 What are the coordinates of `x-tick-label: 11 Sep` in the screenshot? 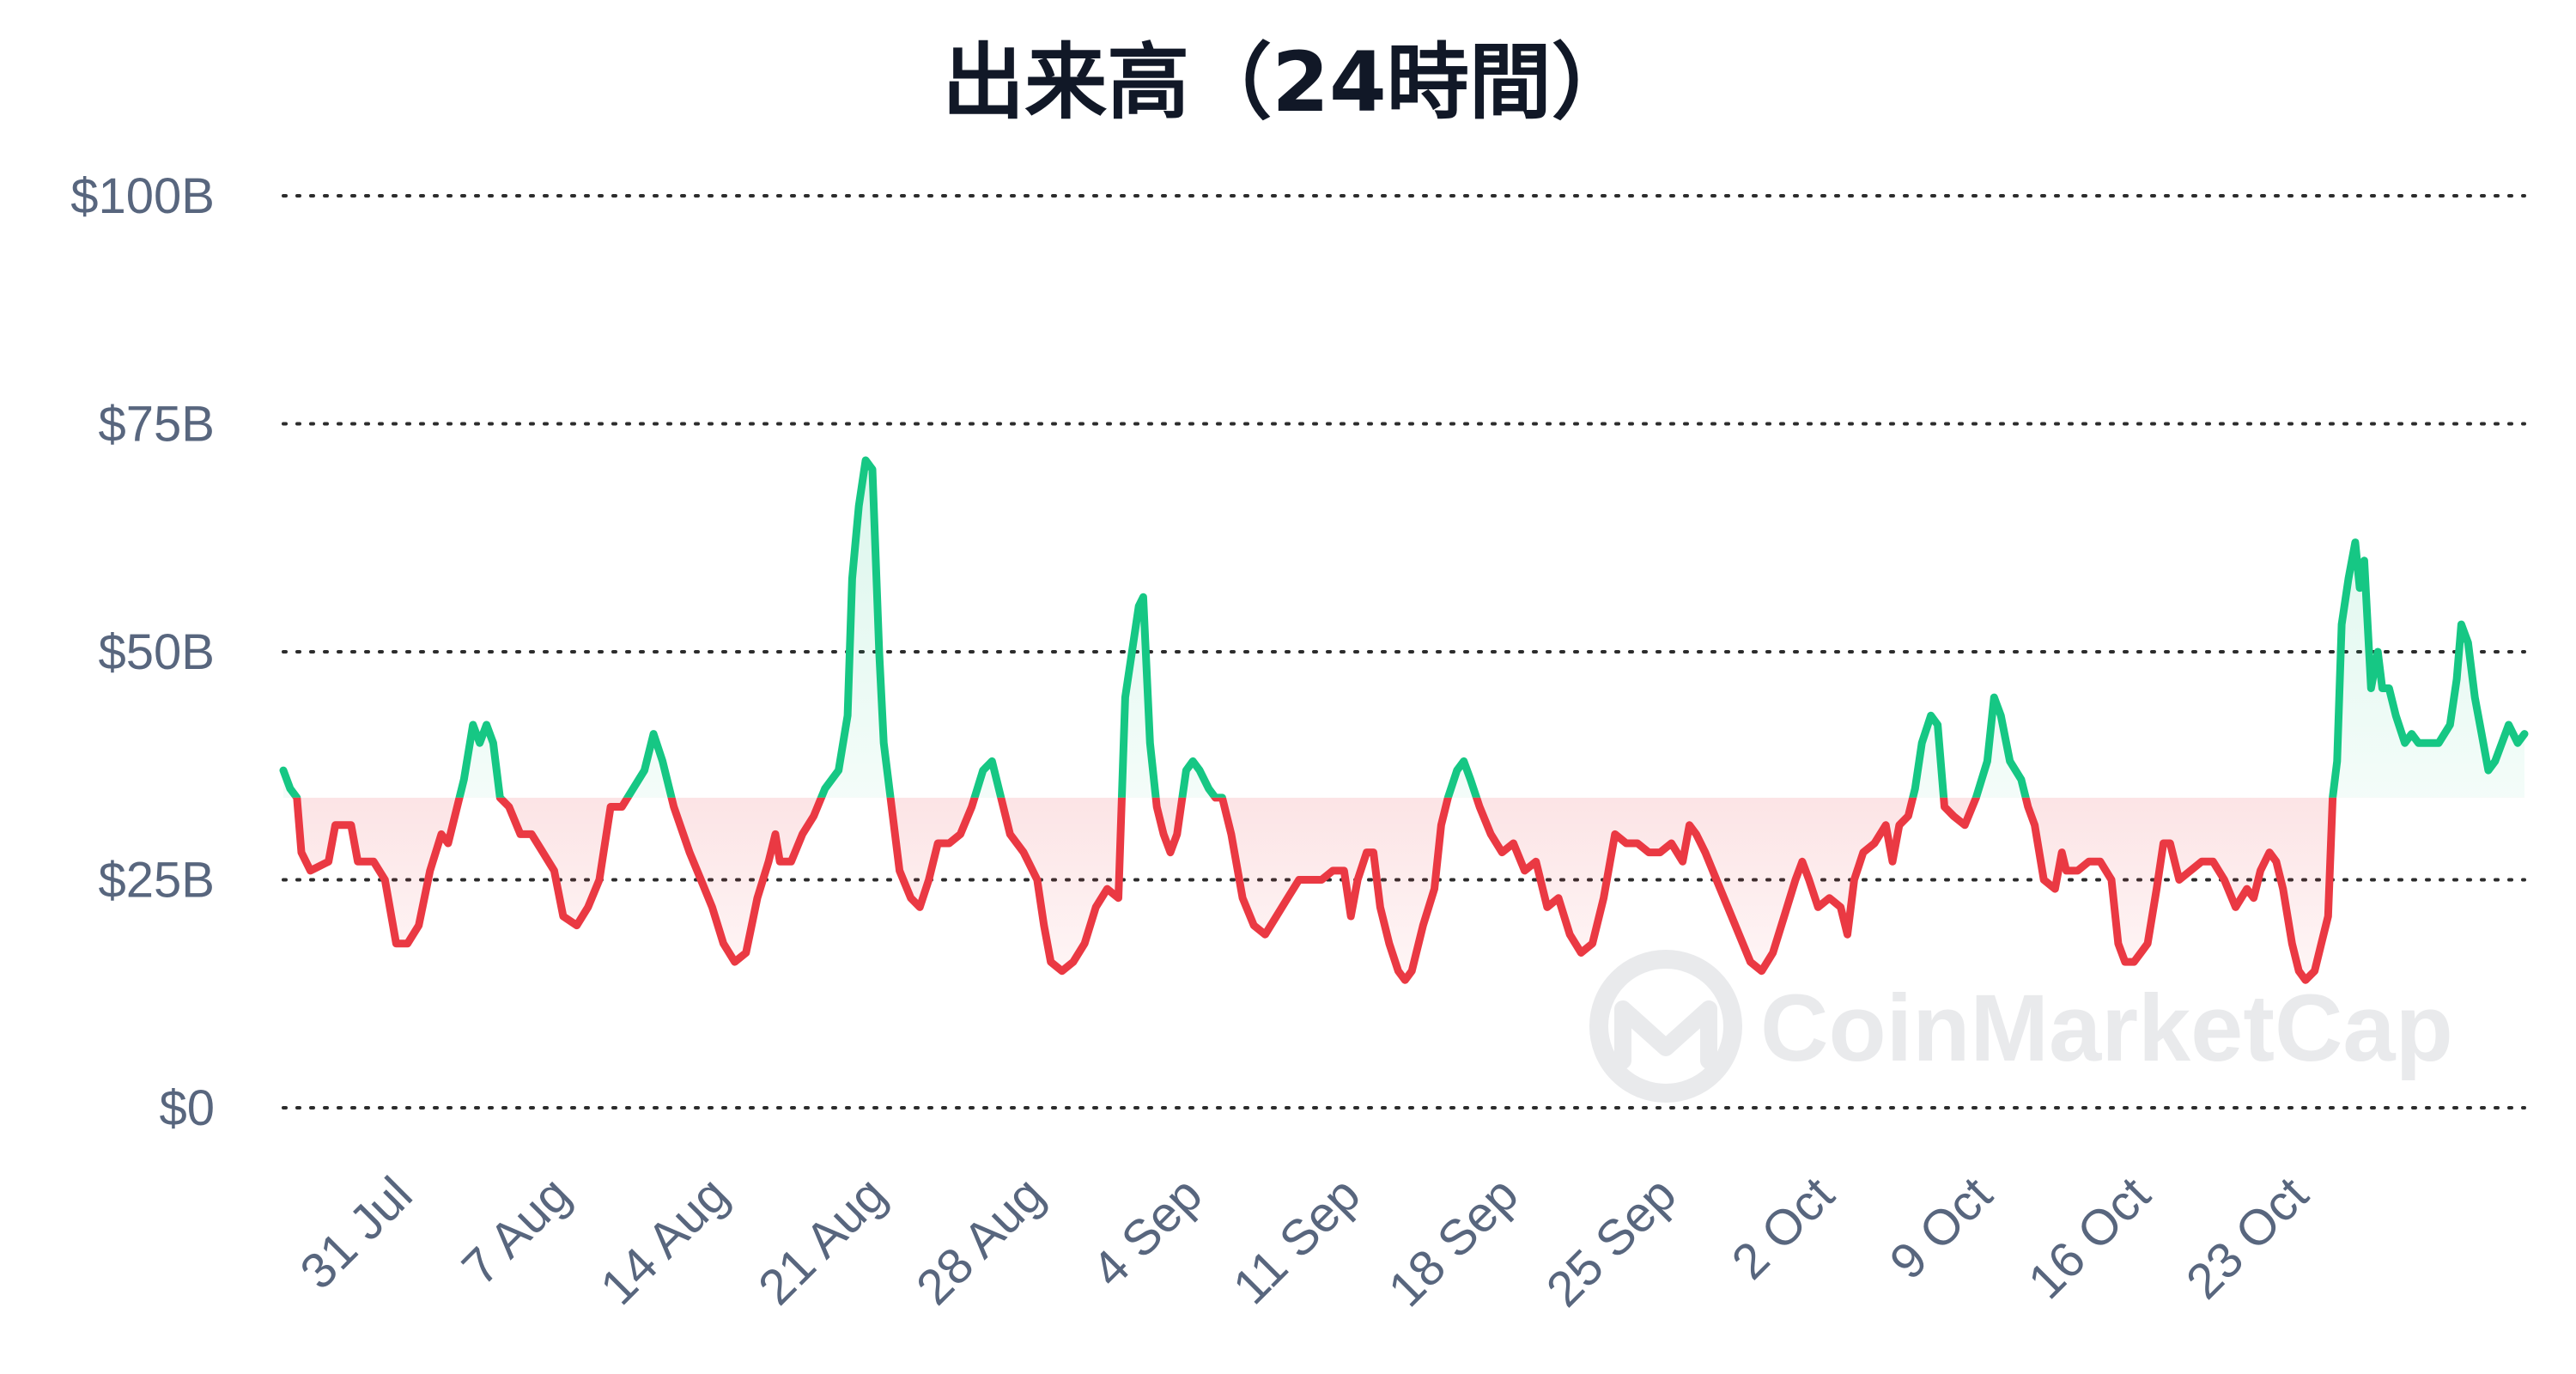 It's located at (1297, 1240).